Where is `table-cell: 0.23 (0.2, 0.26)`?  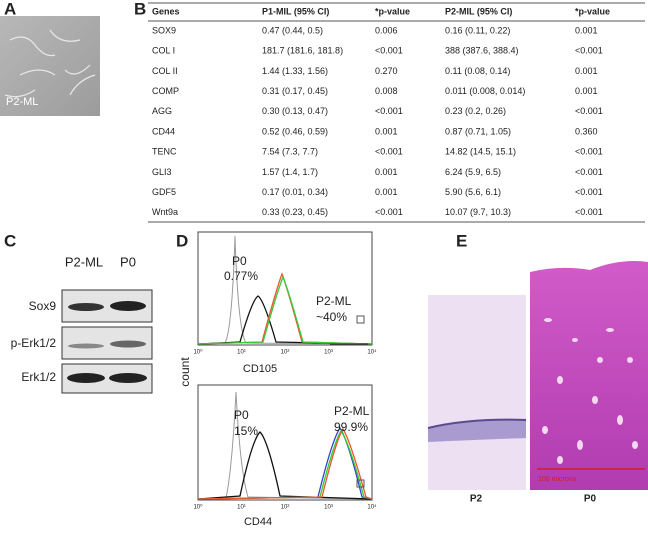
table-cell: 0.23 (0.2, 0.26) is located at coordinates (475, 111).